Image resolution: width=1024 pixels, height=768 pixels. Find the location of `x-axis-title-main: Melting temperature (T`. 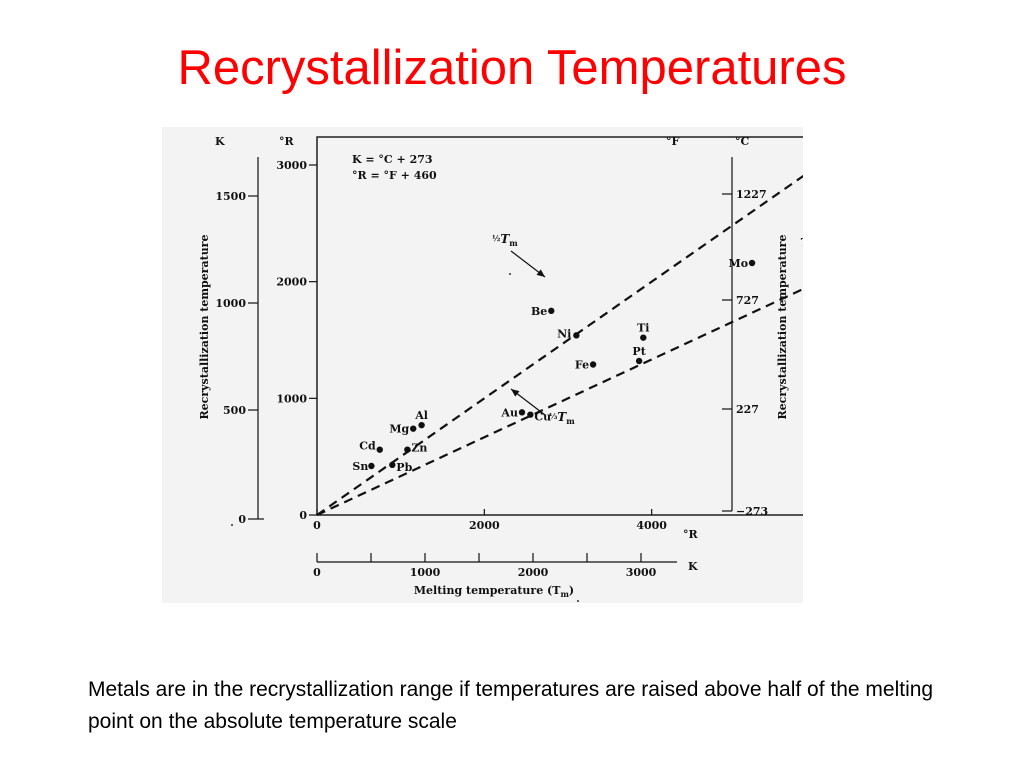

x-axis-title-main: Melting temperature (T is located at coordinates (487, 590).